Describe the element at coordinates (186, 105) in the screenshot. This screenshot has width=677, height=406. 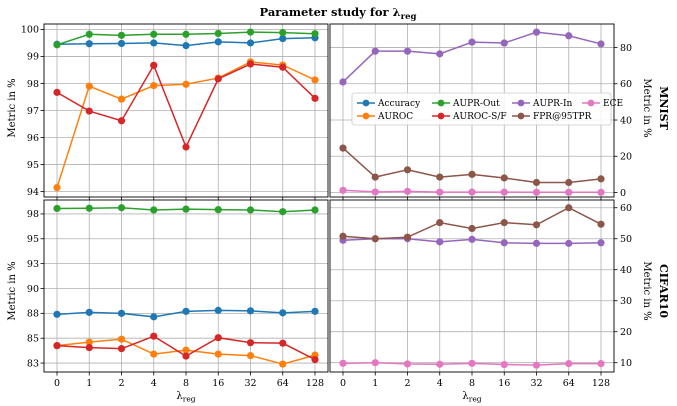
I see `series-auroc-s-f-mnist-left` at that location.